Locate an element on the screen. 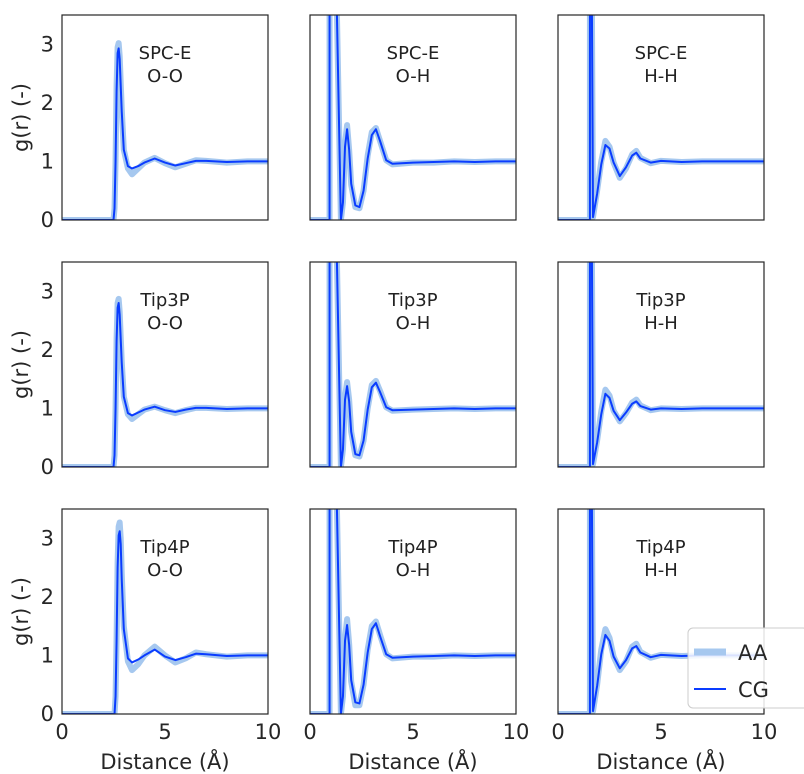 This screenshot has height=774, width=804. panel-spce-o-h: SPC-EO-H is located at coordinates (413, 117).